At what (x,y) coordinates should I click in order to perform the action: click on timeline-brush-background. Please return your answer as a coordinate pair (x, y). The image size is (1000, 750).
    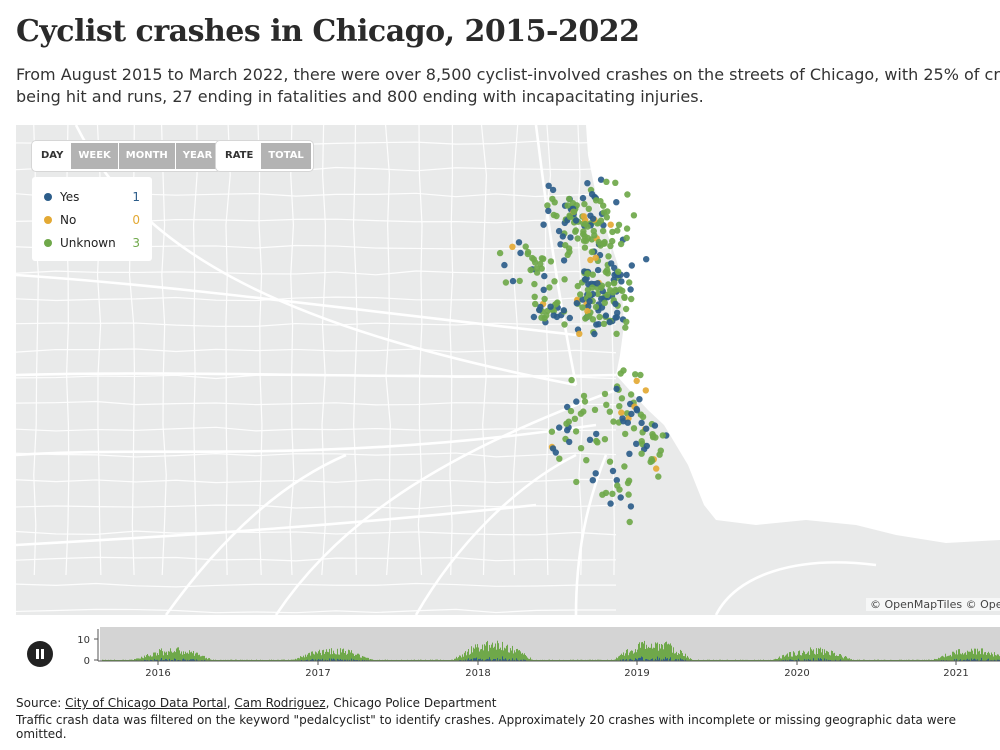
    Looking at the image, I should click on (550, 644).